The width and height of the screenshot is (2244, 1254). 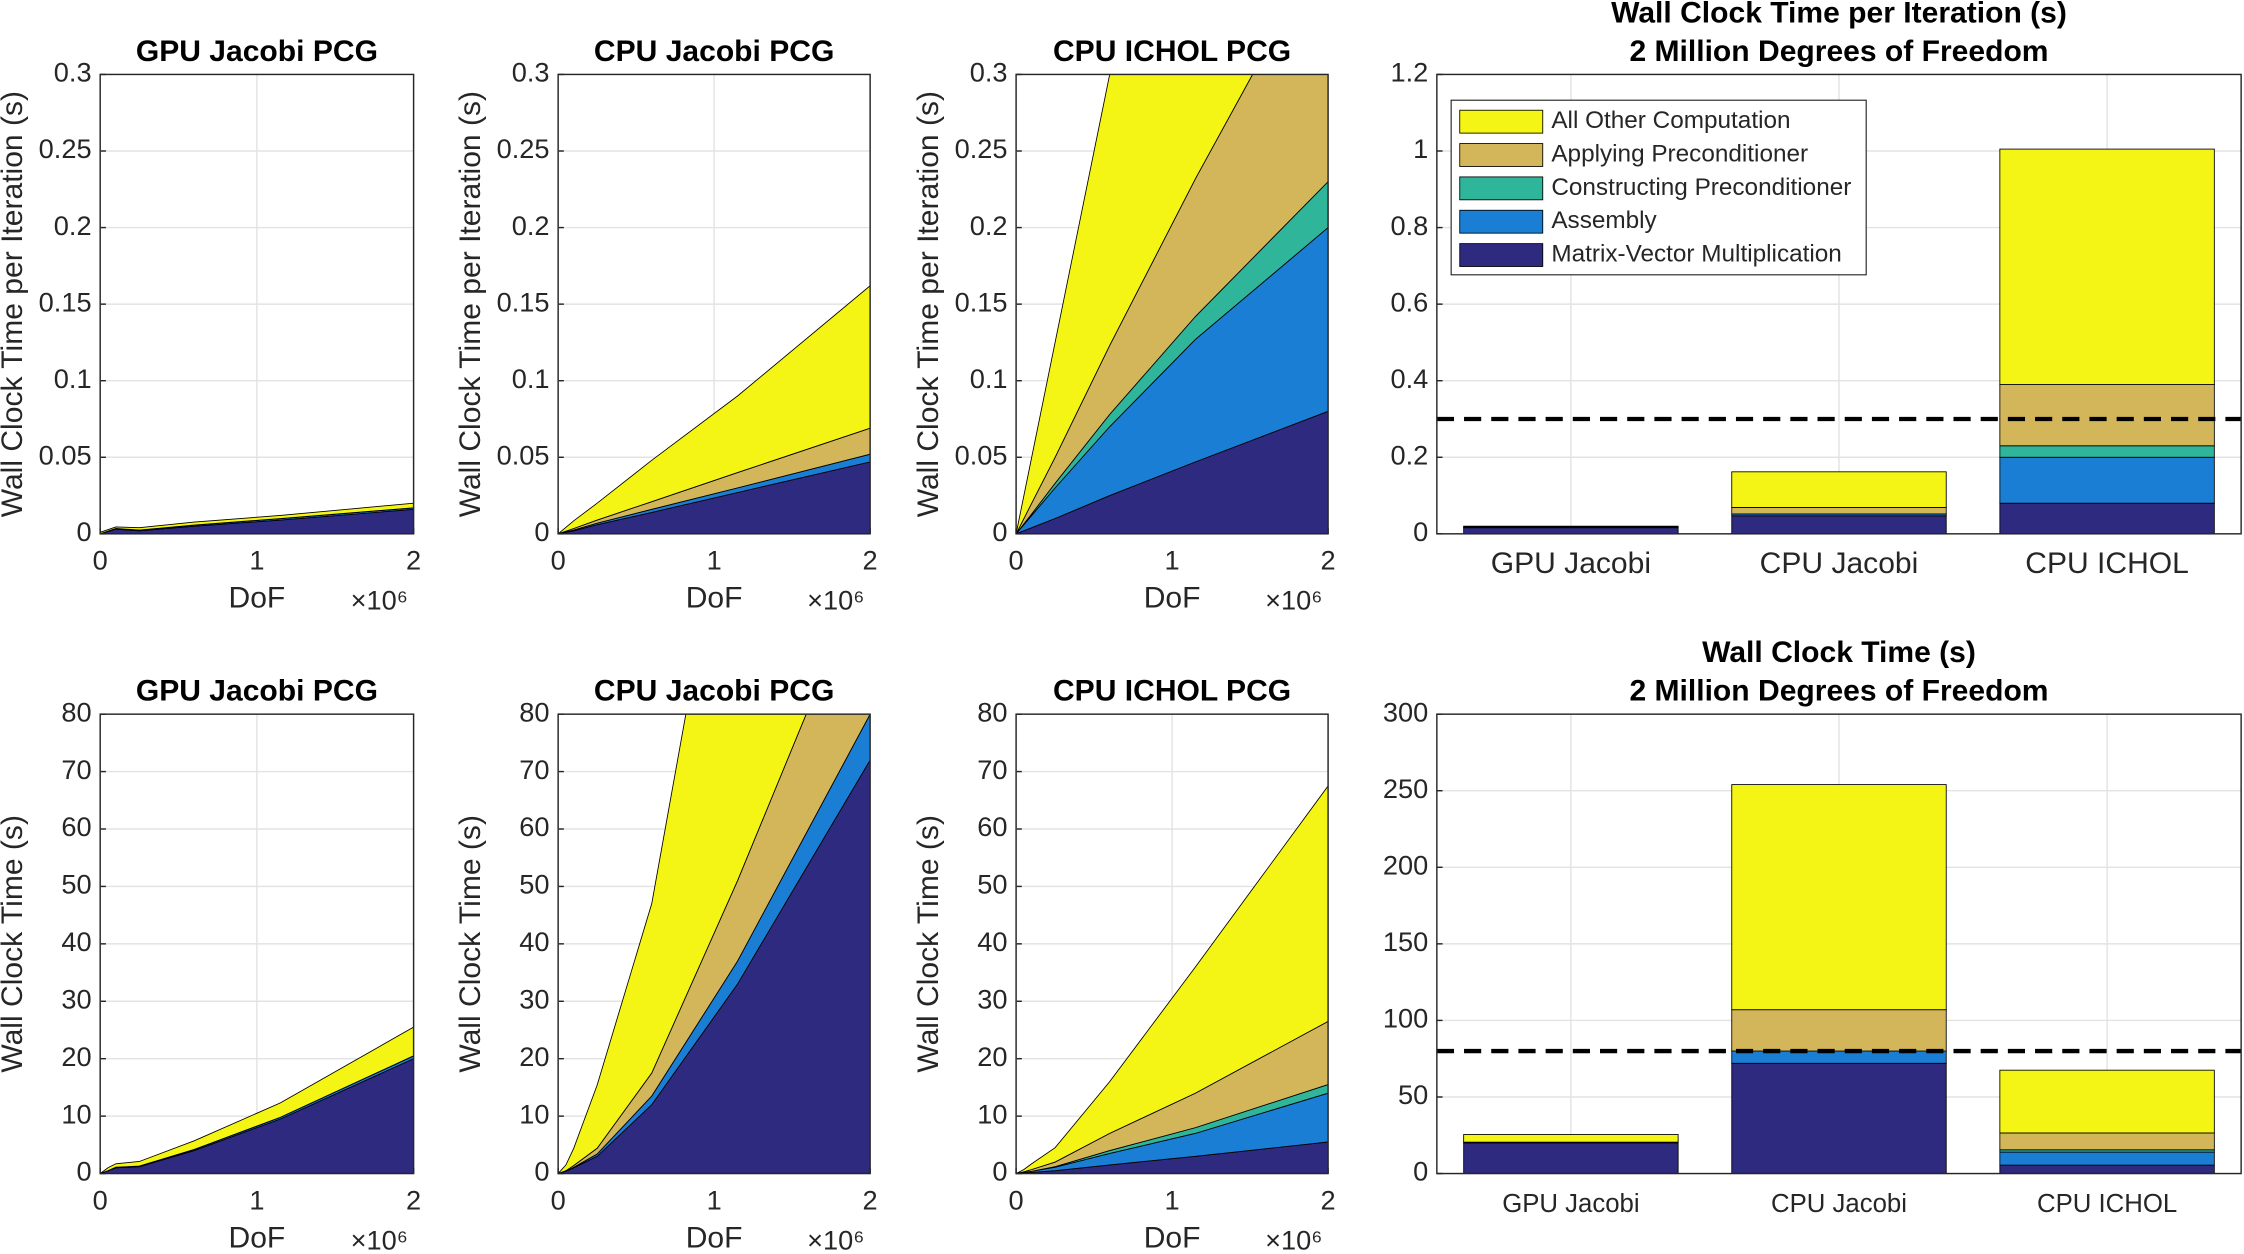 What do you see at coordinates (1679, 153) in the screenshot?
I see `legend-label: Applying Preconditioner` at bounding box center [1679, 153].